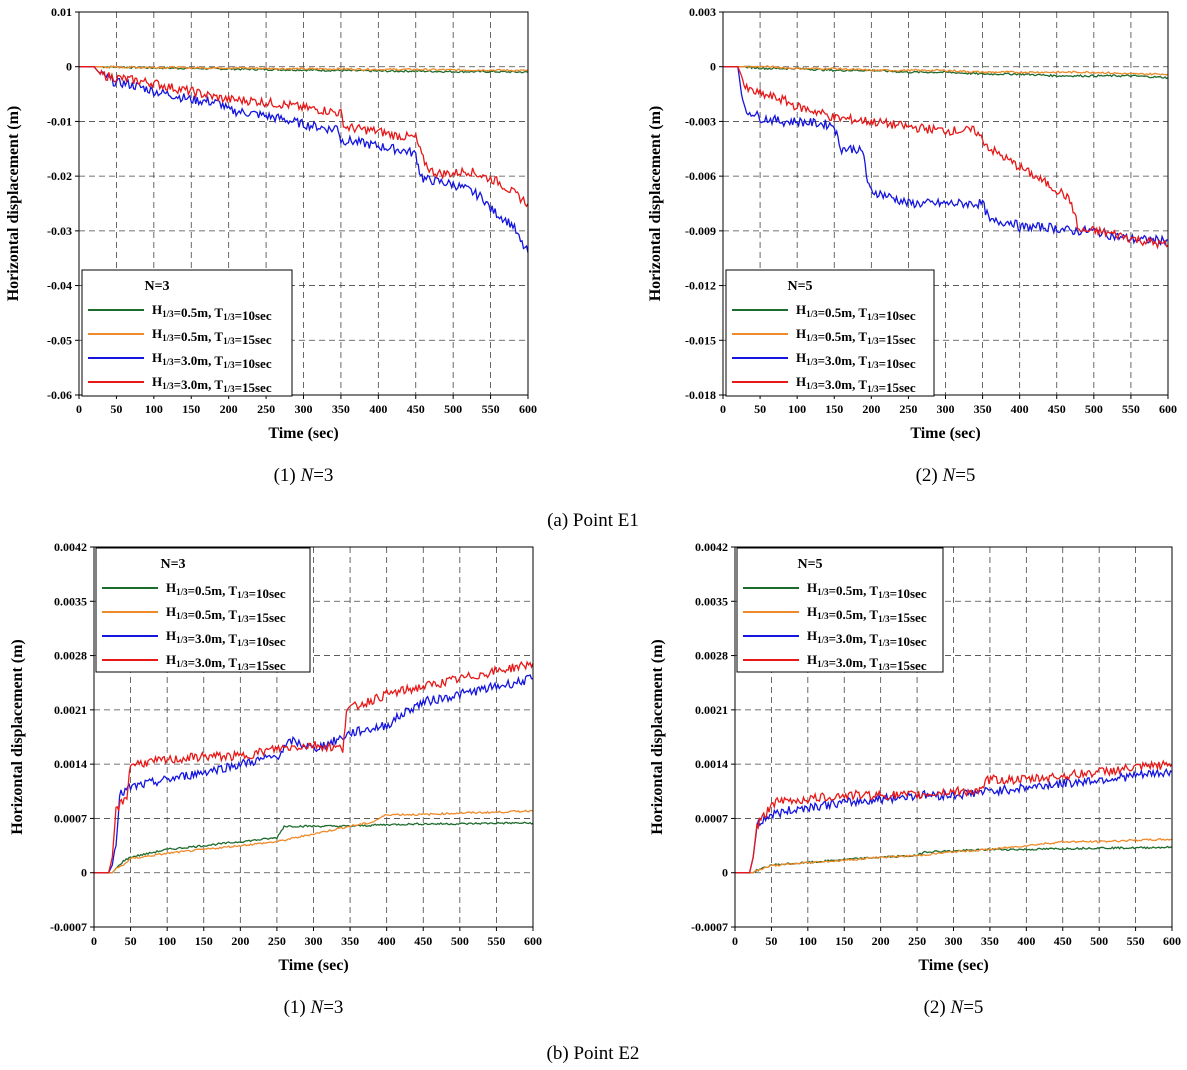 The height and width of the screenshot is (1070, 1187). Describe the element at coordinates (304, 475) in the screenshot. I see `subcaption: (1) N=3` at that location.